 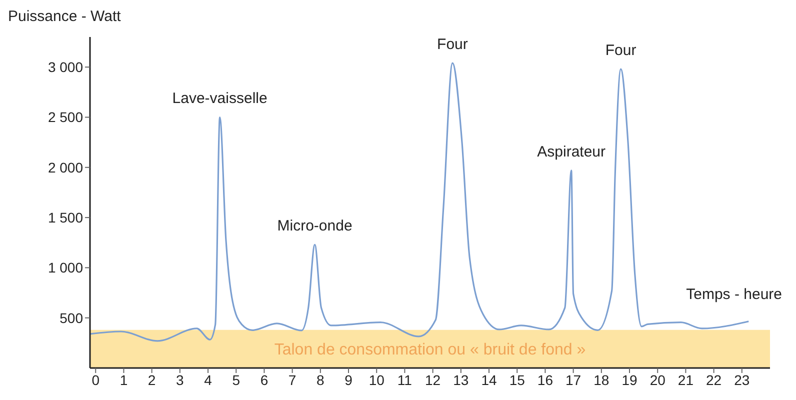 I want to click on x-tick-label: 23, so click(x=742, y=380).